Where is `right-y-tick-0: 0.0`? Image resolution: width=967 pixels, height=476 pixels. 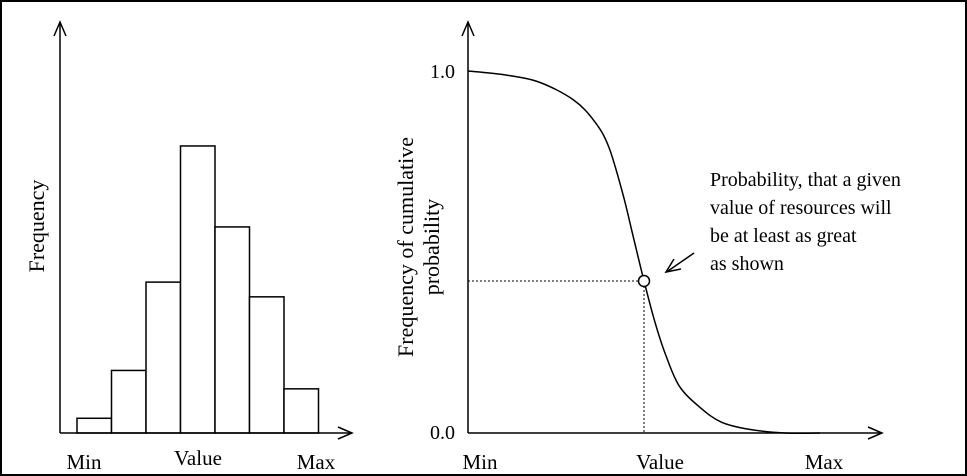 right-y-tick-0: 0.0 is located at coordinates (442, 433).